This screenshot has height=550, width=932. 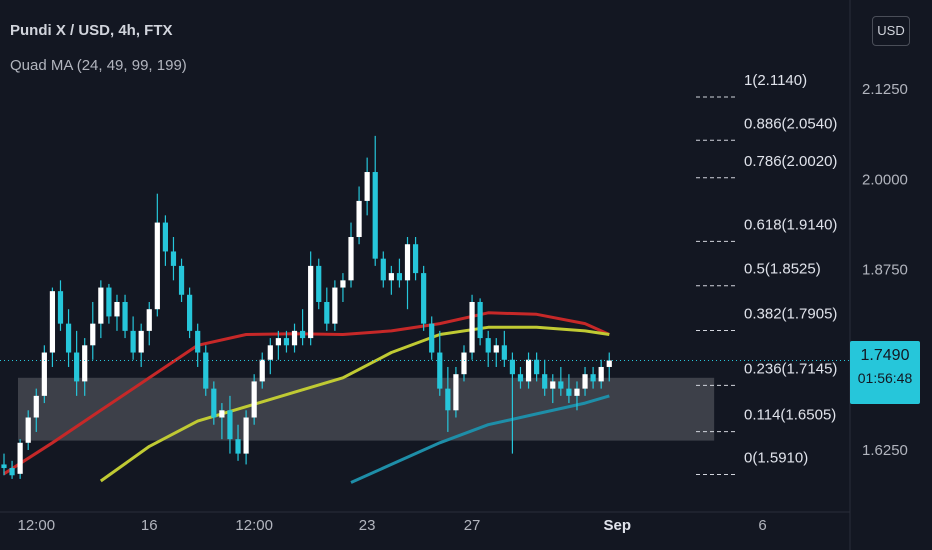 What do you see at coordinates (885, 270) in the screenshot?
I see `price-axis-tick-label: 1.8750` at bounding box center [885, 270].